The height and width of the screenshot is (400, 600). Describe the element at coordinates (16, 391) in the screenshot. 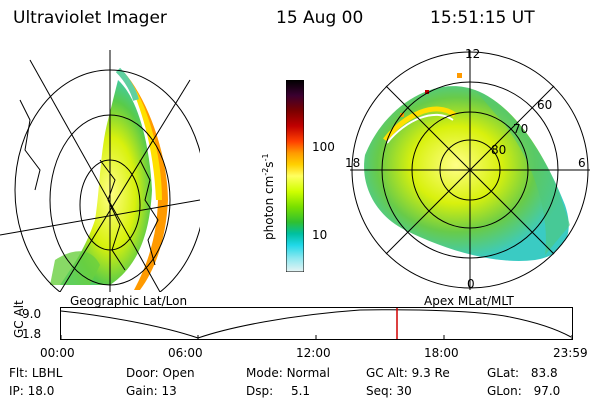

I see `ip-label: IP:` at that location.